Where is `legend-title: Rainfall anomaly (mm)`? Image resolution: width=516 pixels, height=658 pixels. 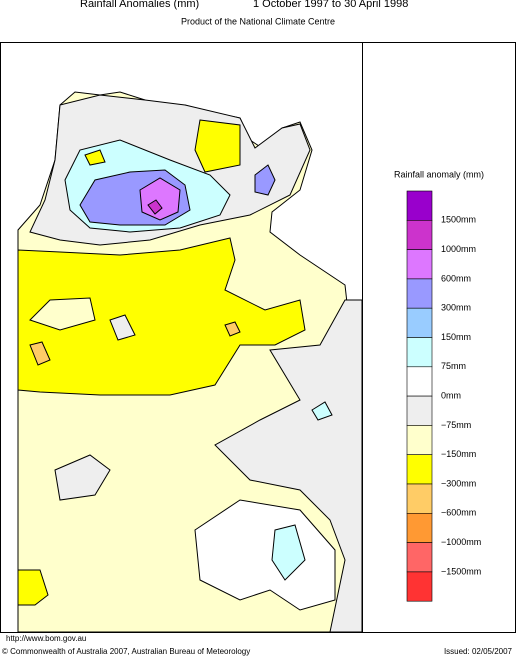
legend-title: Rainfall anomaly (mm) is located at coordinates (439, 174).